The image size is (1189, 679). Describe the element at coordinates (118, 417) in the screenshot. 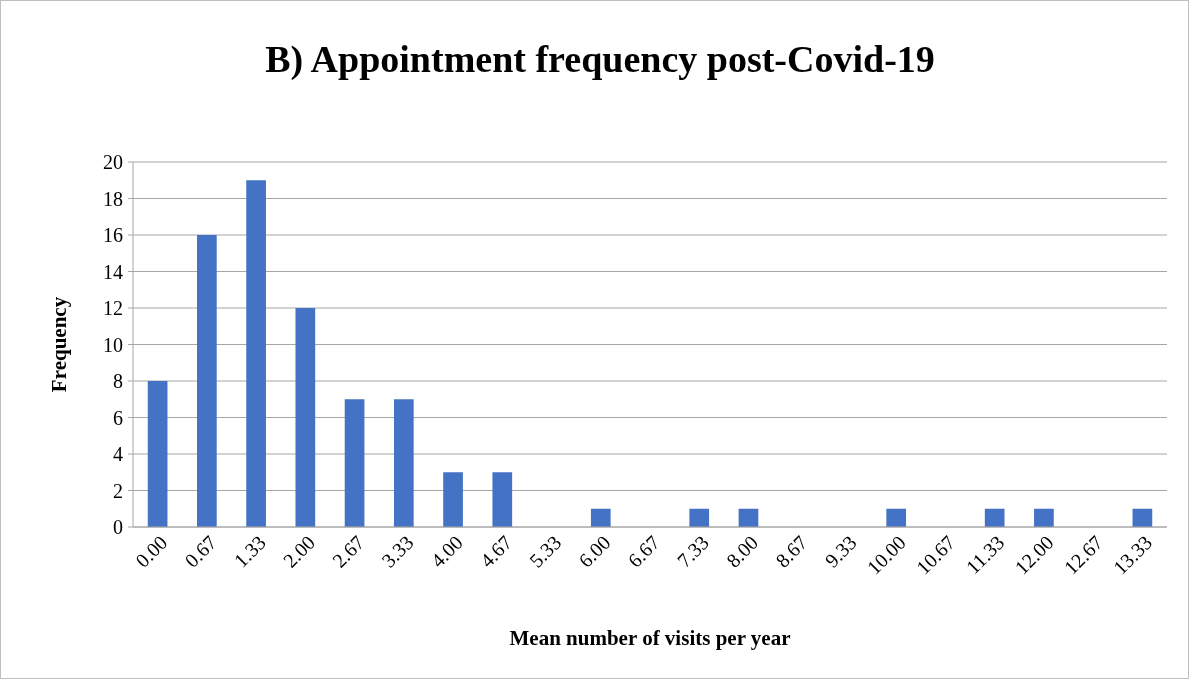

I see `y-tick-label: 6` at that location.